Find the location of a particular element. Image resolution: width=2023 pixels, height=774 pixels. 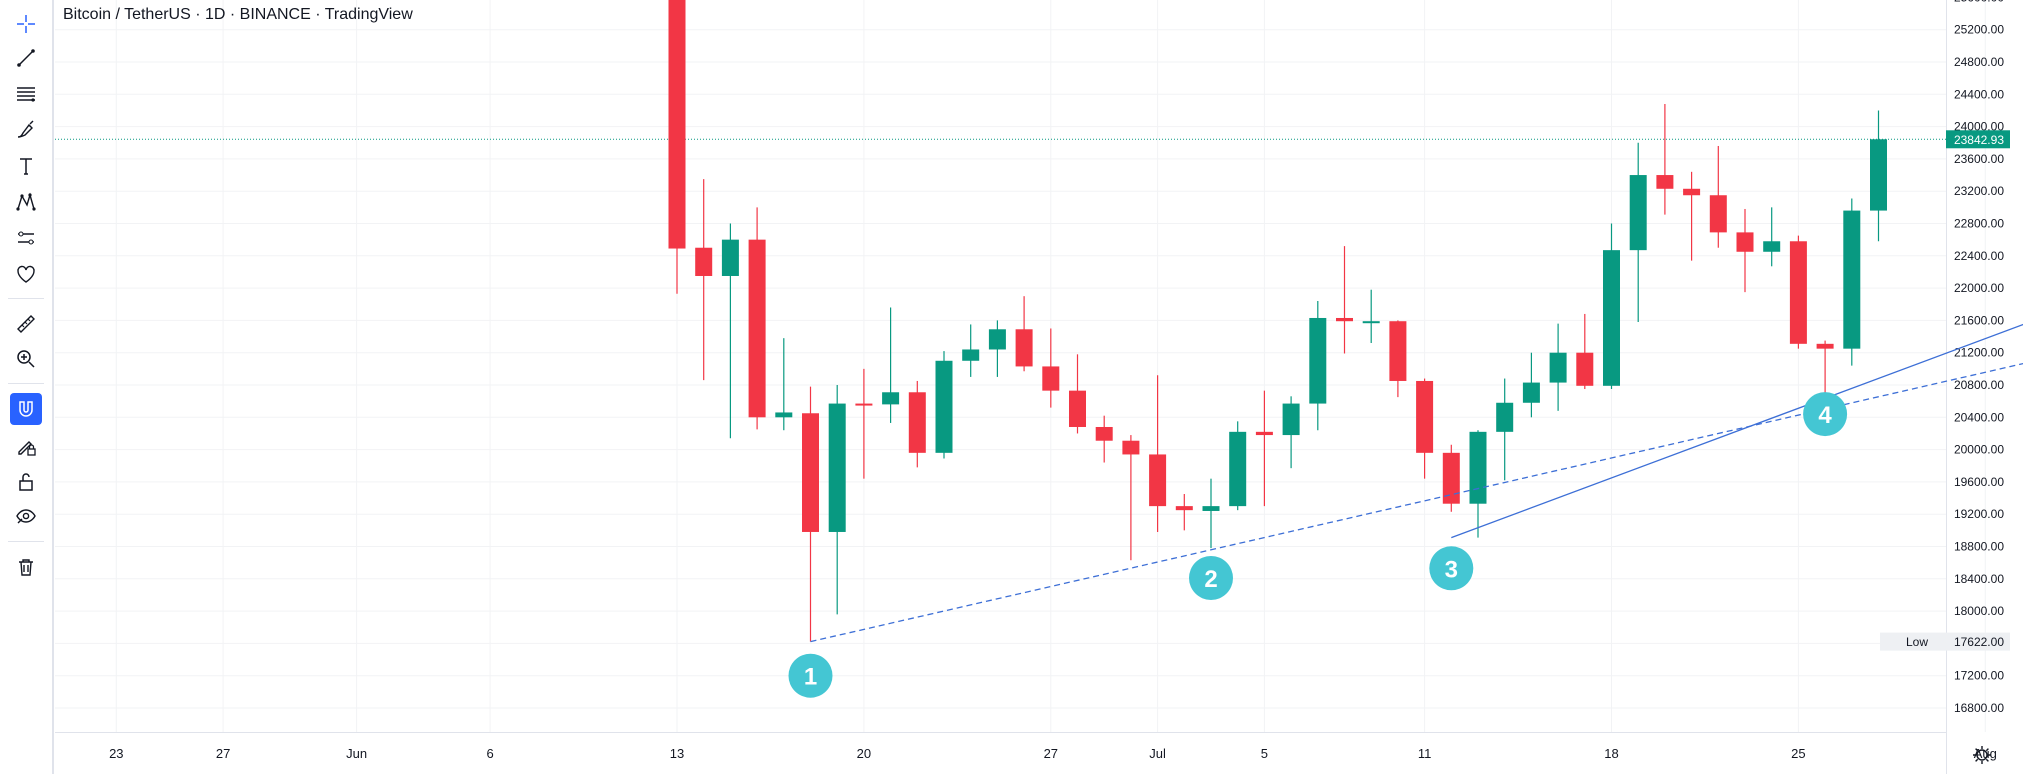

price-tick-label: 22400.00 is located at coordinates (1979, 256).